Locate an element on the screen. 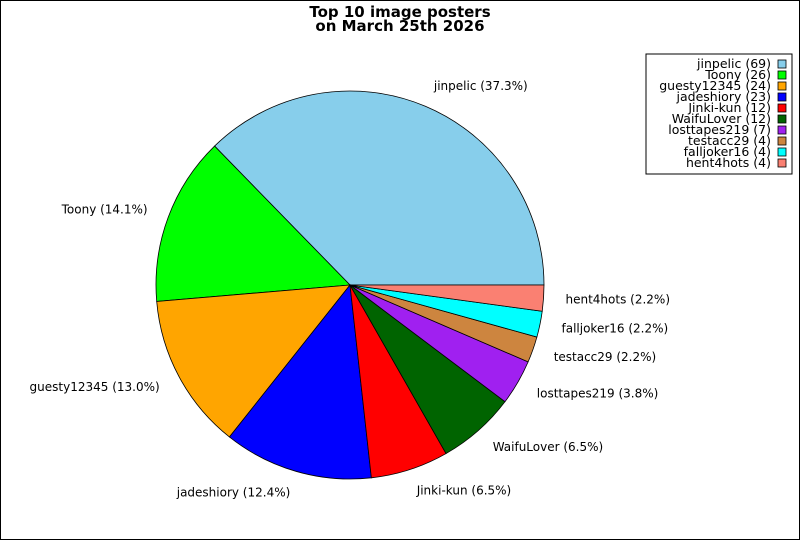  legend-label-jadeshiory: jadeshiory (23) is located at coordinates (723, 96).